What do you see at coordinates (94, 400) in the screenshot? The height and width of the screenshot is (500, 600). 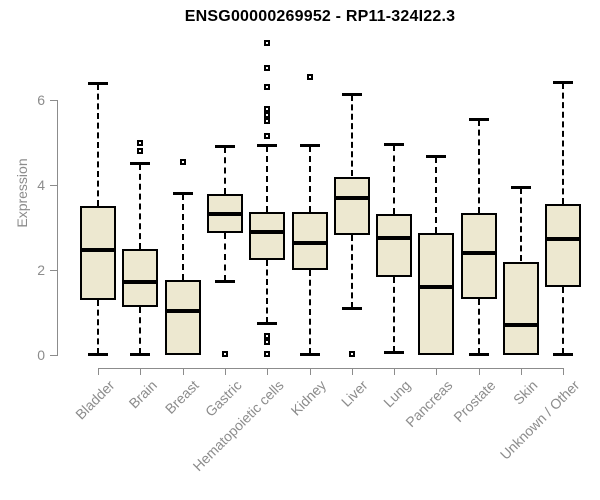 I see `x-tick-label-bladder: Bladder` at bounding box center [94, 400].